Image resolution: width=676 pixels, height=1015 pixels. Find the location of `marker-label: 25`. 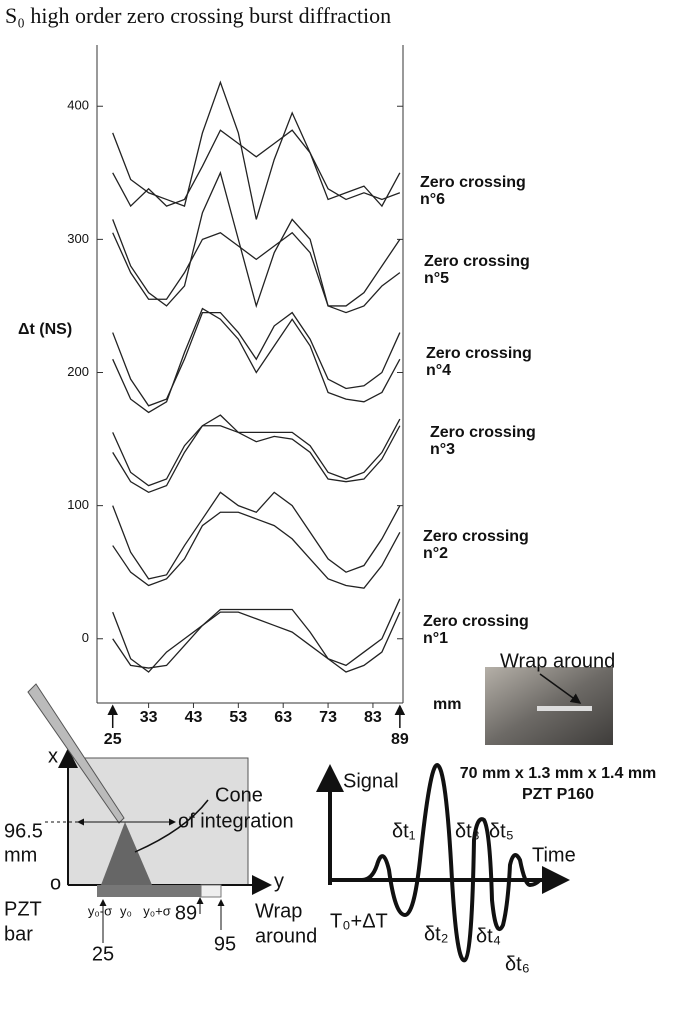

marker-label: 25 is located at coordinates (103, 954).